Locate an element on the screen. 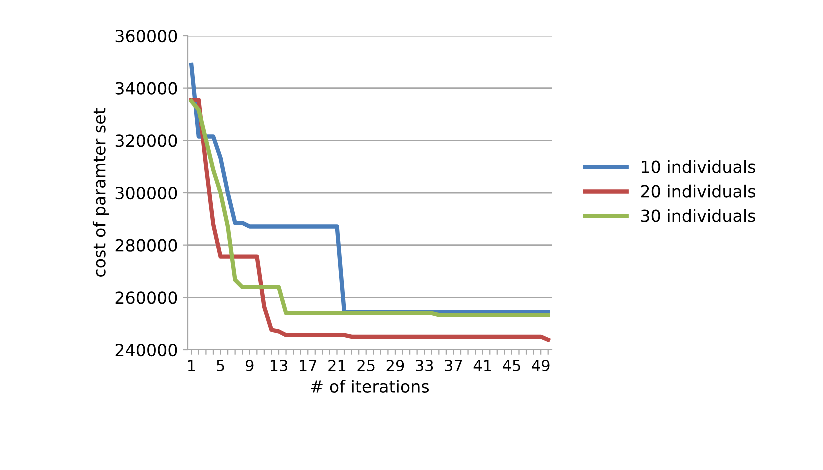 This screenshot has width=823, height=470. x-tick-label: 29 is located at coordinates (395, 366).